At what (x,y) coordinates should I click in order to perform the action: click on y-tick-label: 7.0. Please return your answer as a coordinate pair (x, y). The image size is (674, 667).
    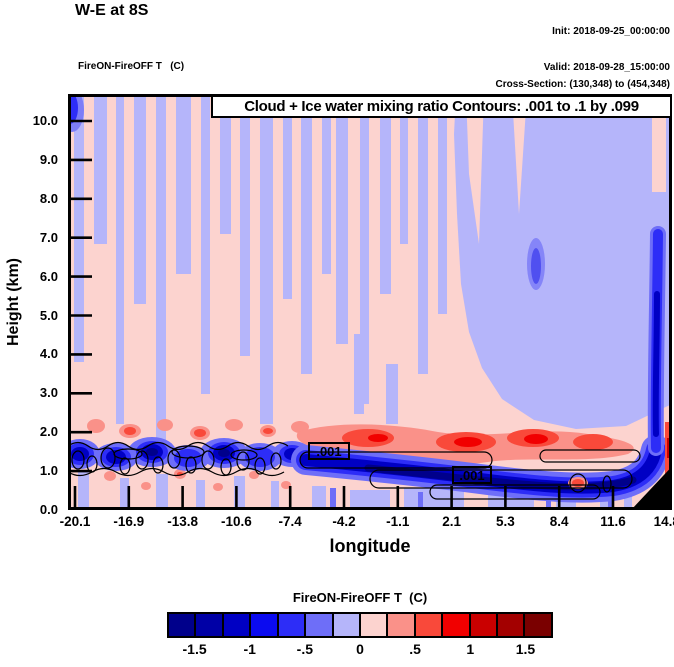
    Looking at the image, I should click on (48, 237).